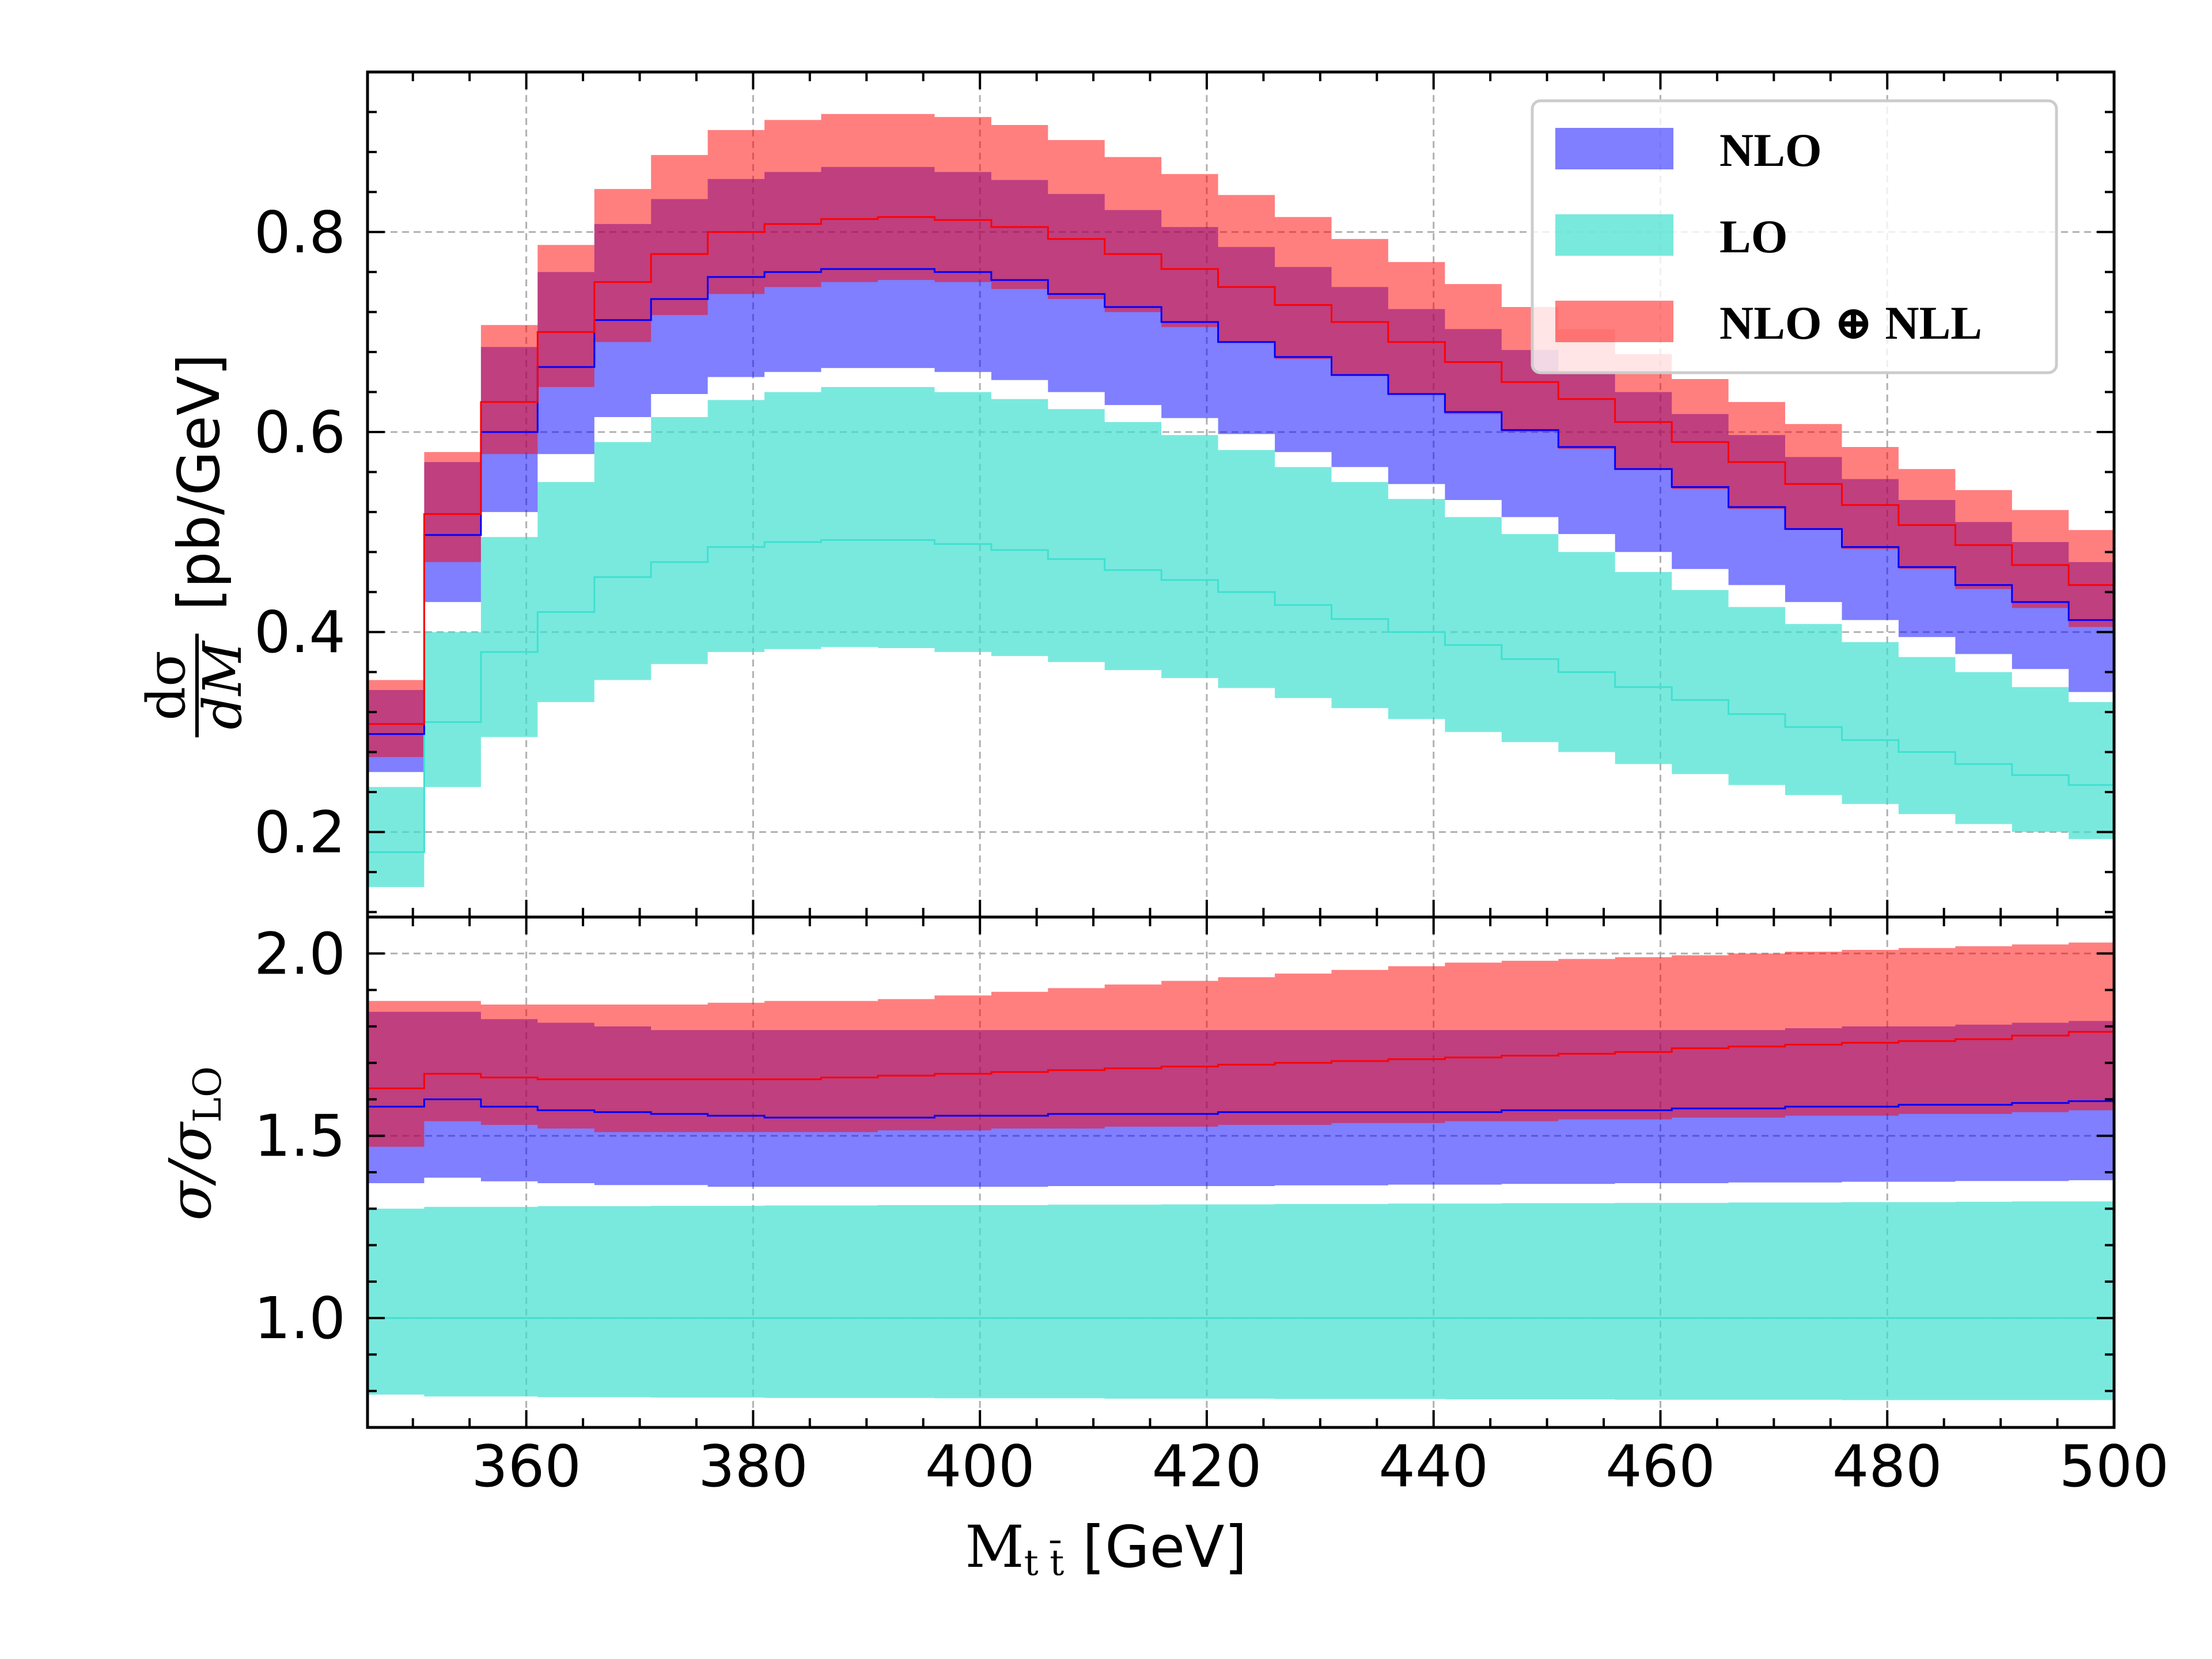  I want to click on x-tick-labels: 360 380 400 420 440 460 480 500, so click(1320, 1466).